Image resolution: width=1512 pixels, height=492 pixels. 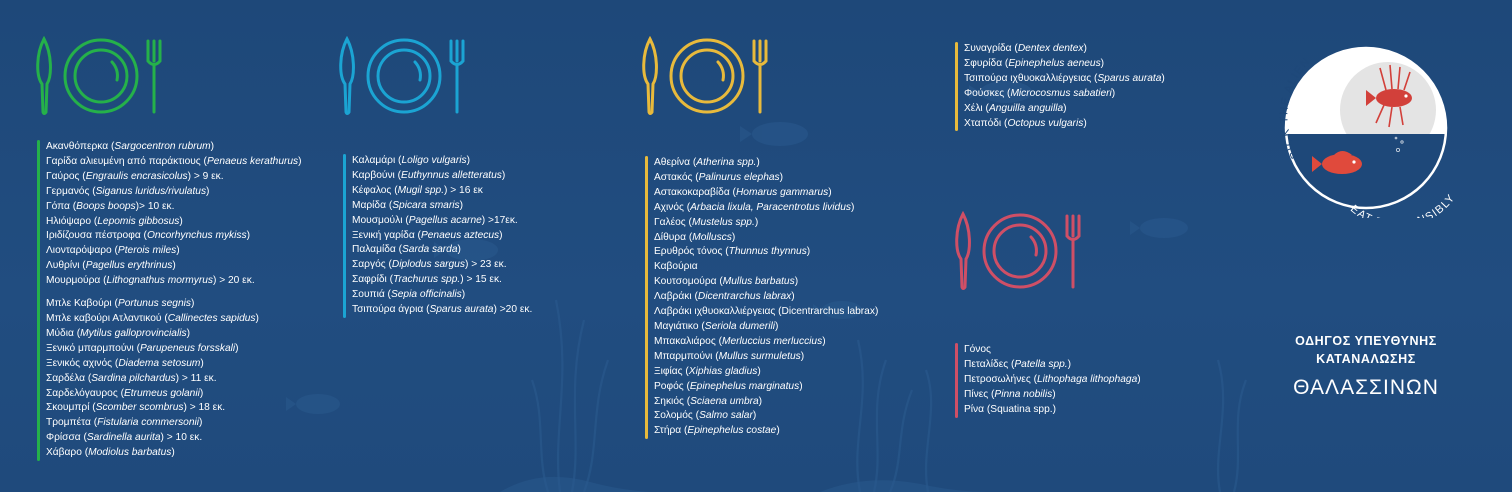 What do you see at coordinates (68, 191) in the screenshot?
I see `species-name: Γερμανός` at bounding box center [68, 191].